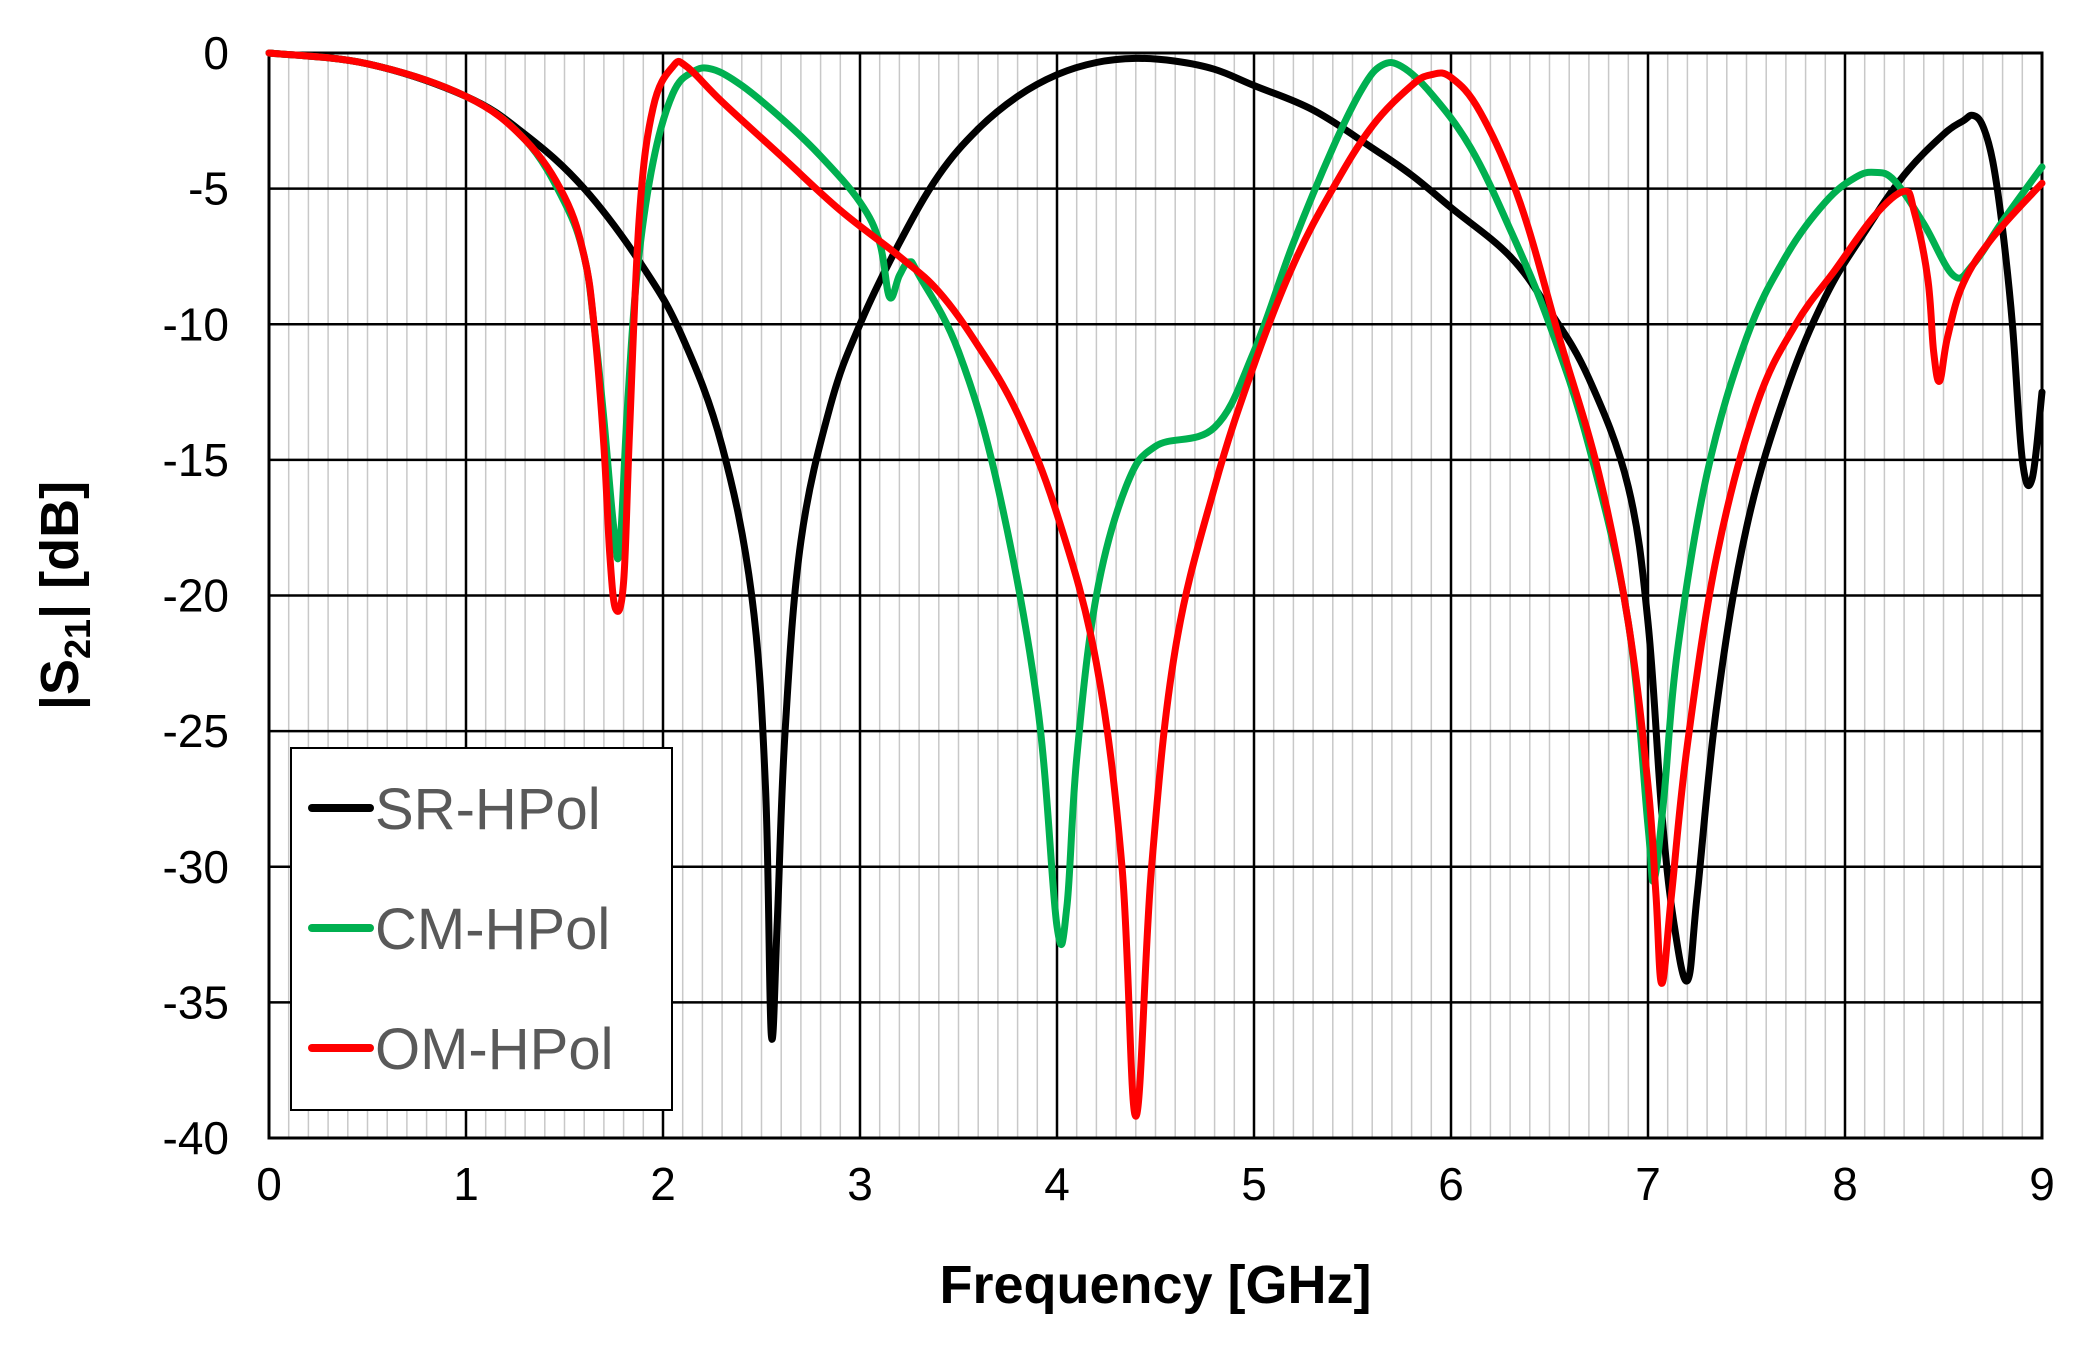  What do you see at coordinates (1155, 1184) in the screenshot?
I see `x-axis-ticks: 0 1 2 3 4 5 6 7 8 9` at bounding box center [1155, 1184].